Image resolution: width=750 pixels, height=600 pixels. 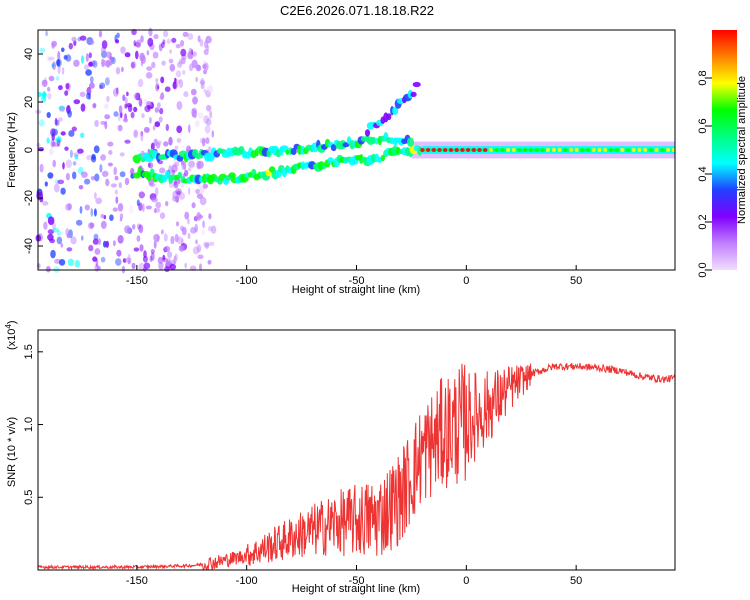 What do you see at coordinates (576, 581) in the screenshot?
I see `snr-x-tick-label: 50` at bounding box center [576, 581].